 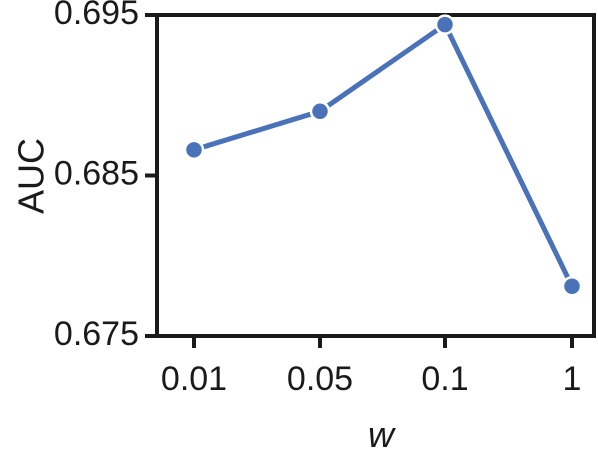 I want to click on x-tick-label-2: 0.1, so click(x=444, y=379).